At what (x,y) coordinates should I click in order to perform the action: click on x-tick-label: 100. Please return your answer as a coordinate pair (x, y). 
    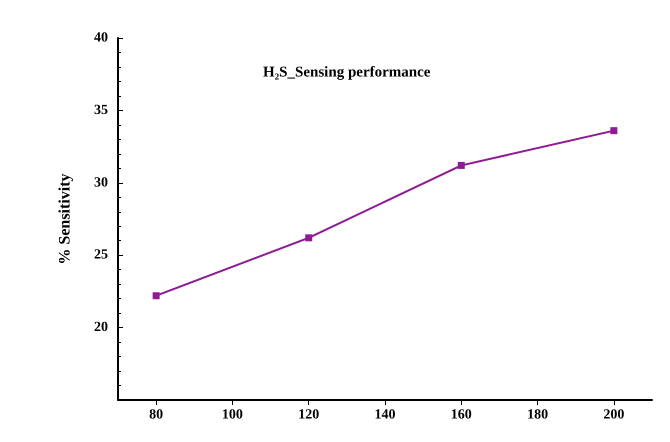
    Looking at the image, I should click on (232, 415).